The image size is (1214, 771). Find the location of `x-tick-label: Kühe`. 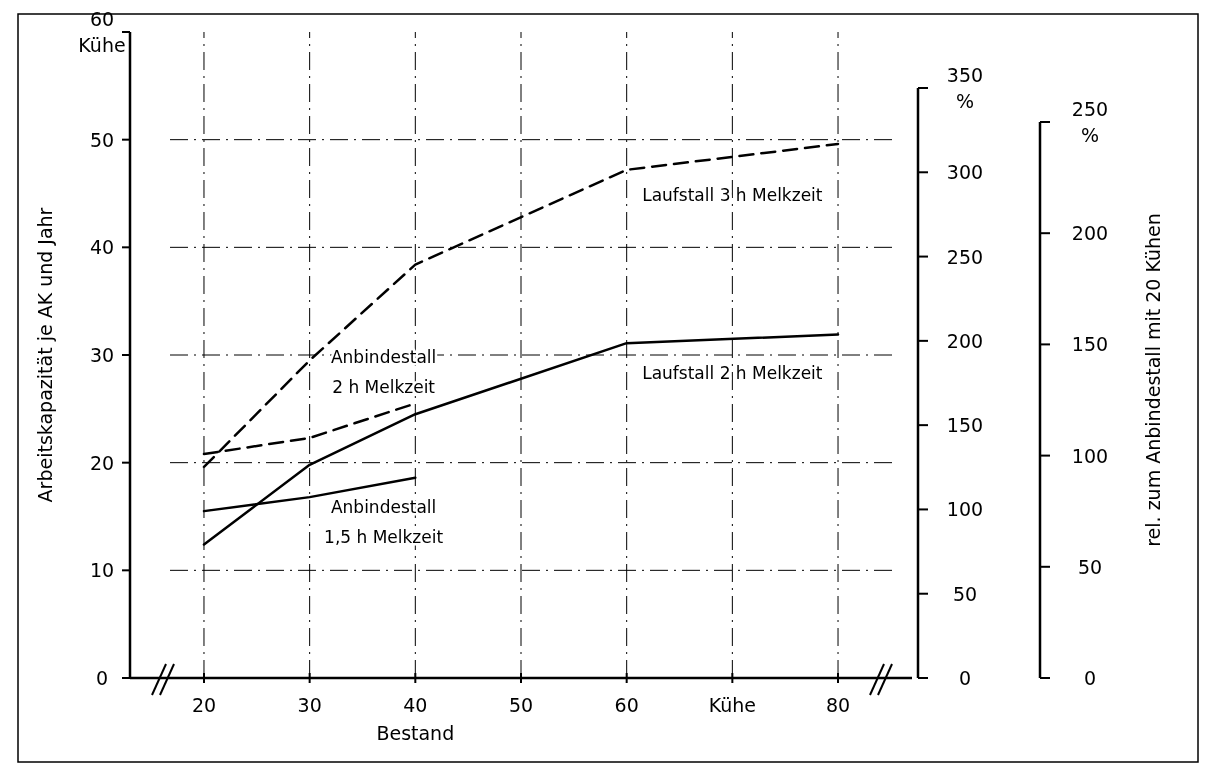

x-tick-label: Kühe is located at coordinates (732, 705).